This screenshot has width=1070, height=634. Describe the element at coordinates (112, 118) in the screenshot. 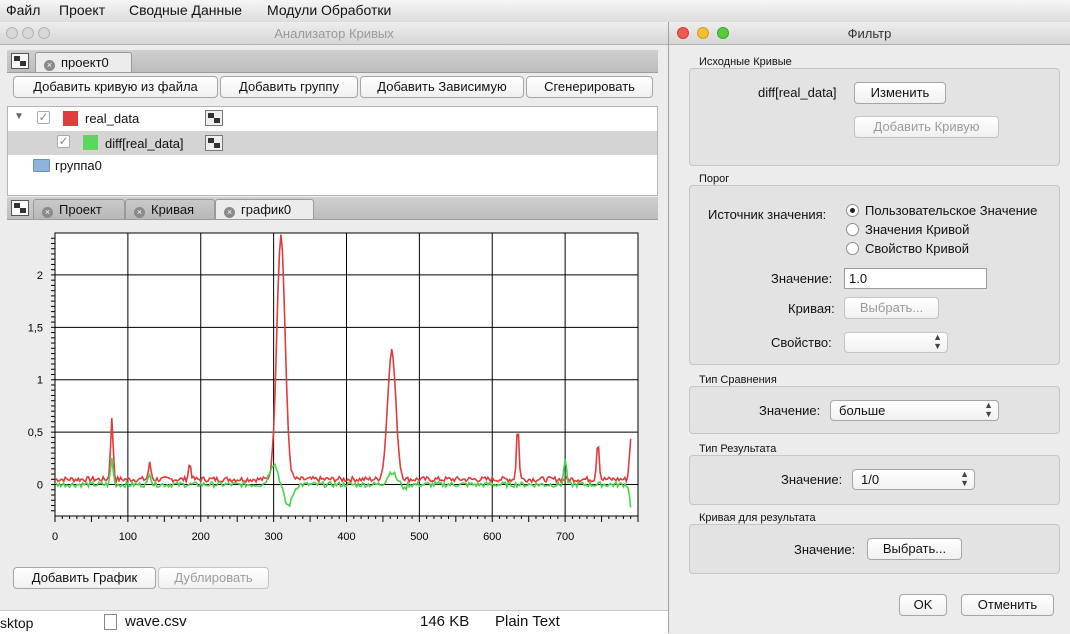

I see `curve-label: real_data` at that location.